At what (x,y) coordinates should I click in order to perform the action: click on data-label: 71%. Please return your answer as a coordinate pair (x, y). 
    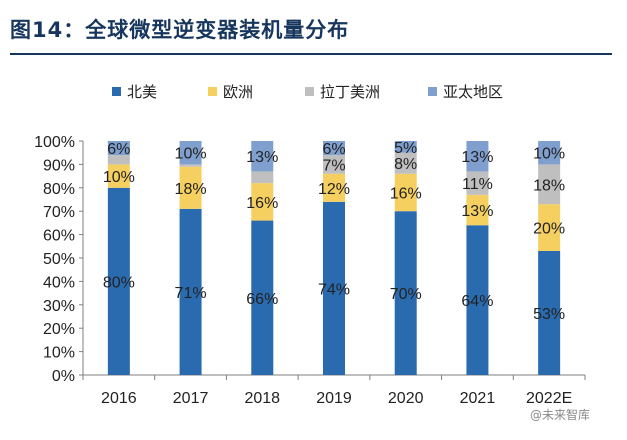
    Looking at the image, I should click on (191, 293).